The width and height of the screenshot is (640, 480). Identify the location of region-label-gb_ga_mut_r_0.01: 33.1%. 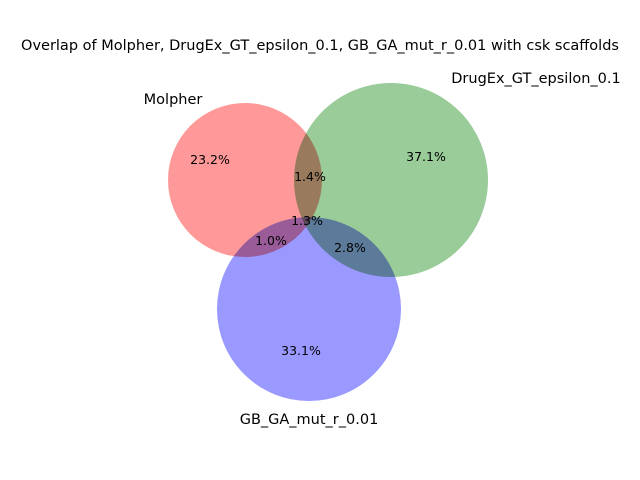
(301, 350).